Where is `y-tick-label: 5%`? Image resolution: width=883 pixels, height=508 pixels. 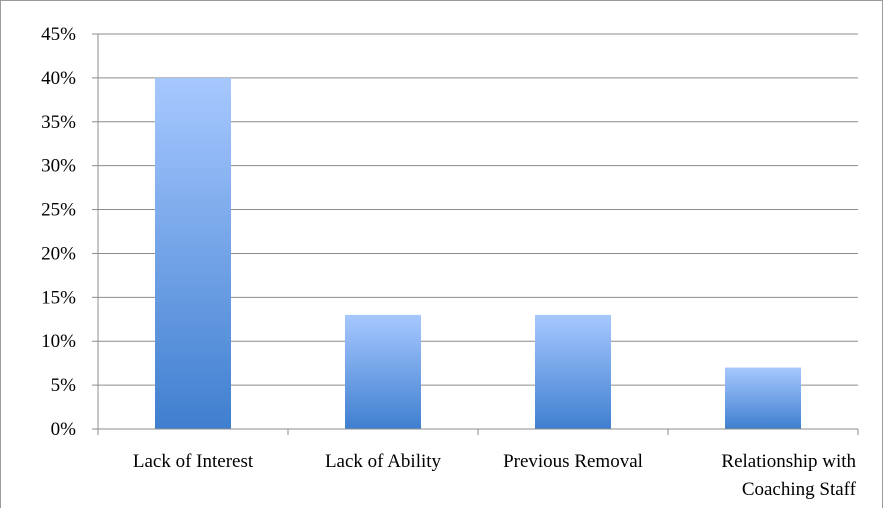 y-tick-label: 5% is located at coordinates (64, 385).